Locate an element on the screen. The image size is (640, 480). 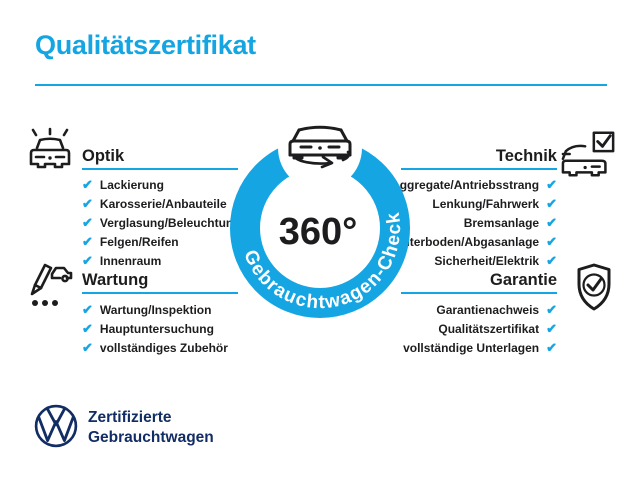
list-item: ✔ Wartung/Inspektion is located at coordinates (147, 309).